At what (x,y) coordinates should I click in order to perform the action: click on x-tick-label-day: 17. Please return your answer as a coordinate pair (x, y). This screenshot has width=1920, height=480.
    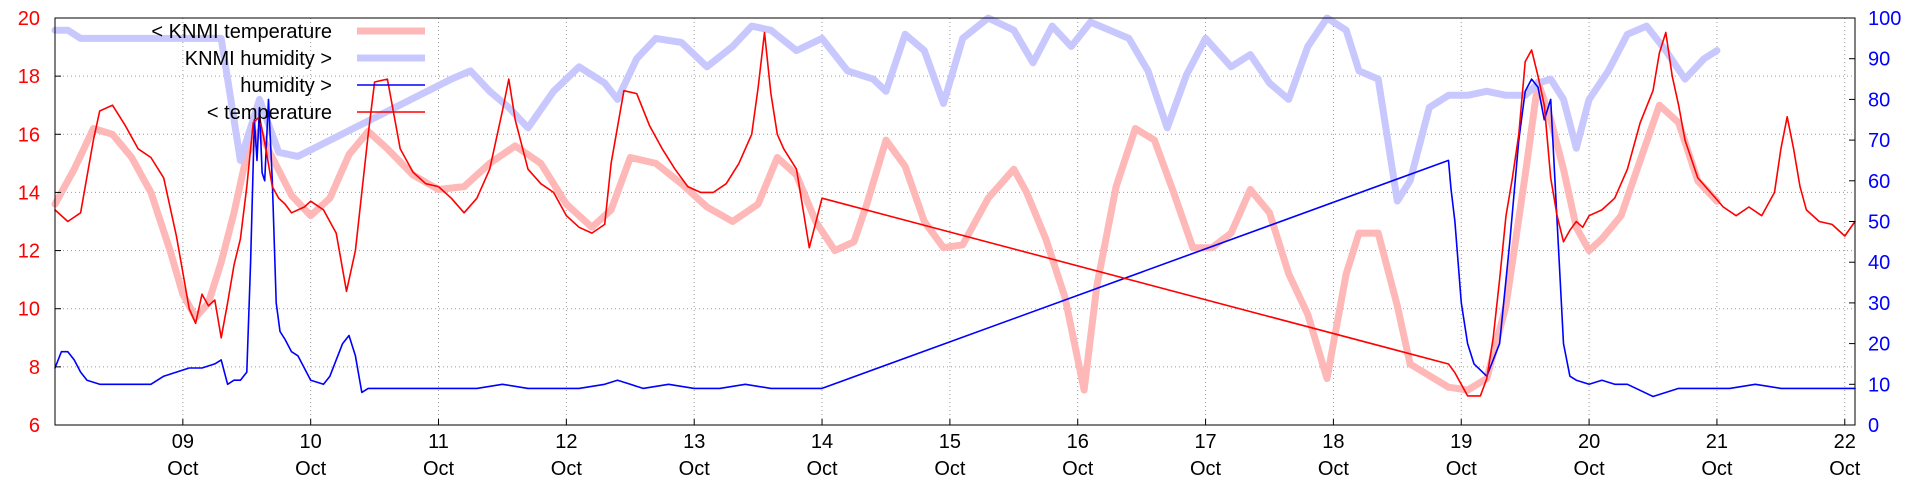
    Looking at the image, I should click on (1205, 442).